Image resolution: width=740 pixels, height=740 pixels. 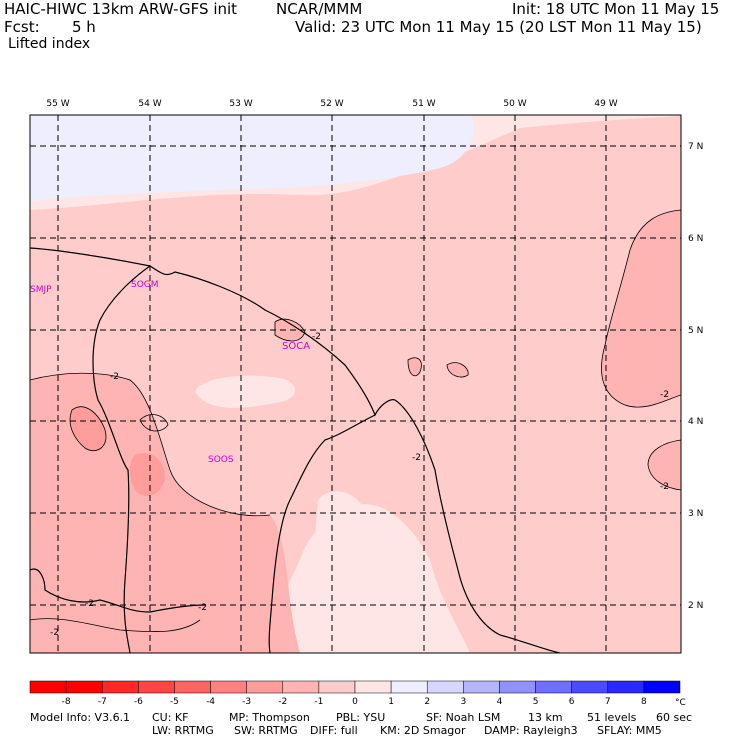 What do you see at coordinates (246, 702) in the screenshot?
I see `colorbar-tick-label: -3` at bounding box center [246, 702].